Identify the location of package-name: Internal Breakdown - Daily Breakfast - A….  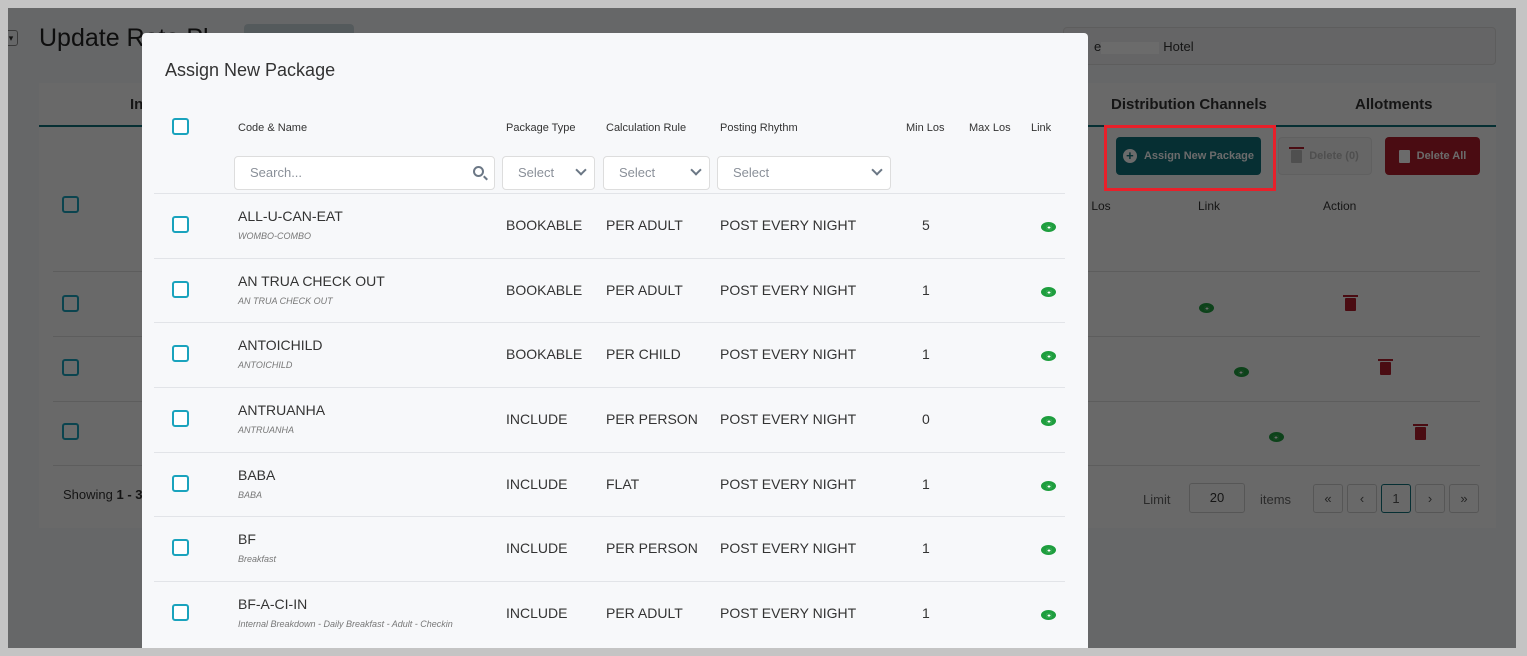
(345, 624).